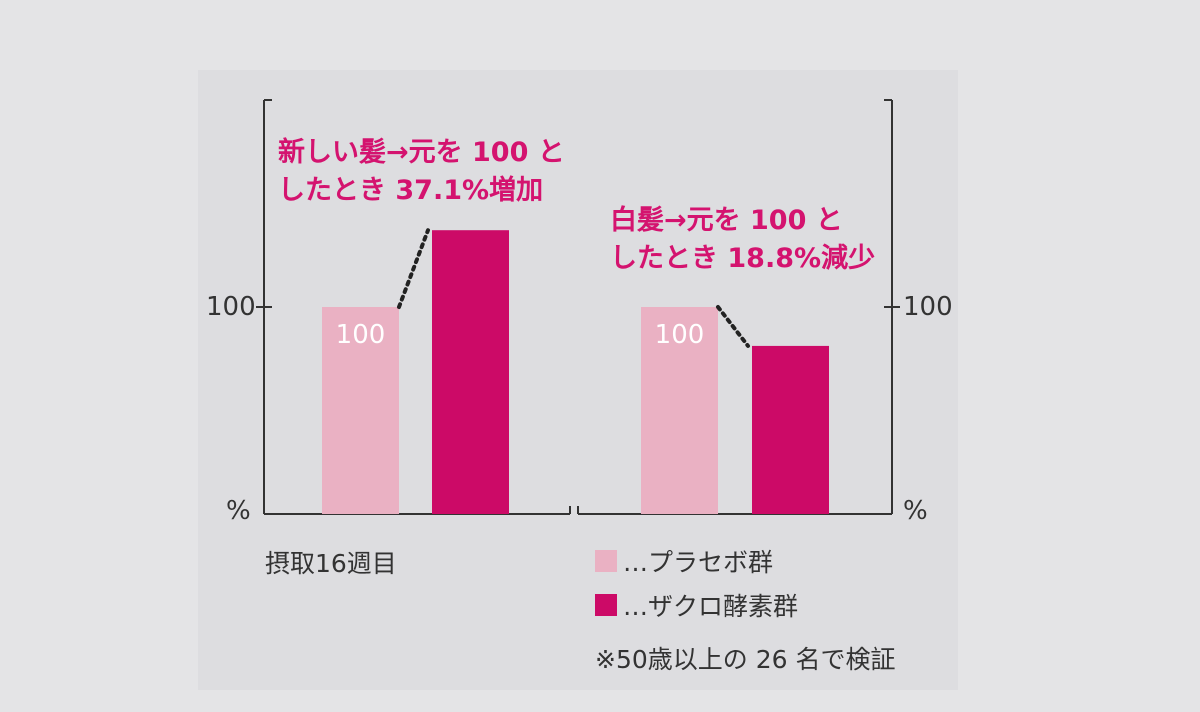 Image resolution: width=1200 pixels, height=712 pixels. What do you see at coordinates (915, 511) in the screenshot?
I see `right-y-unit: %` at bounding box center [915, 511].